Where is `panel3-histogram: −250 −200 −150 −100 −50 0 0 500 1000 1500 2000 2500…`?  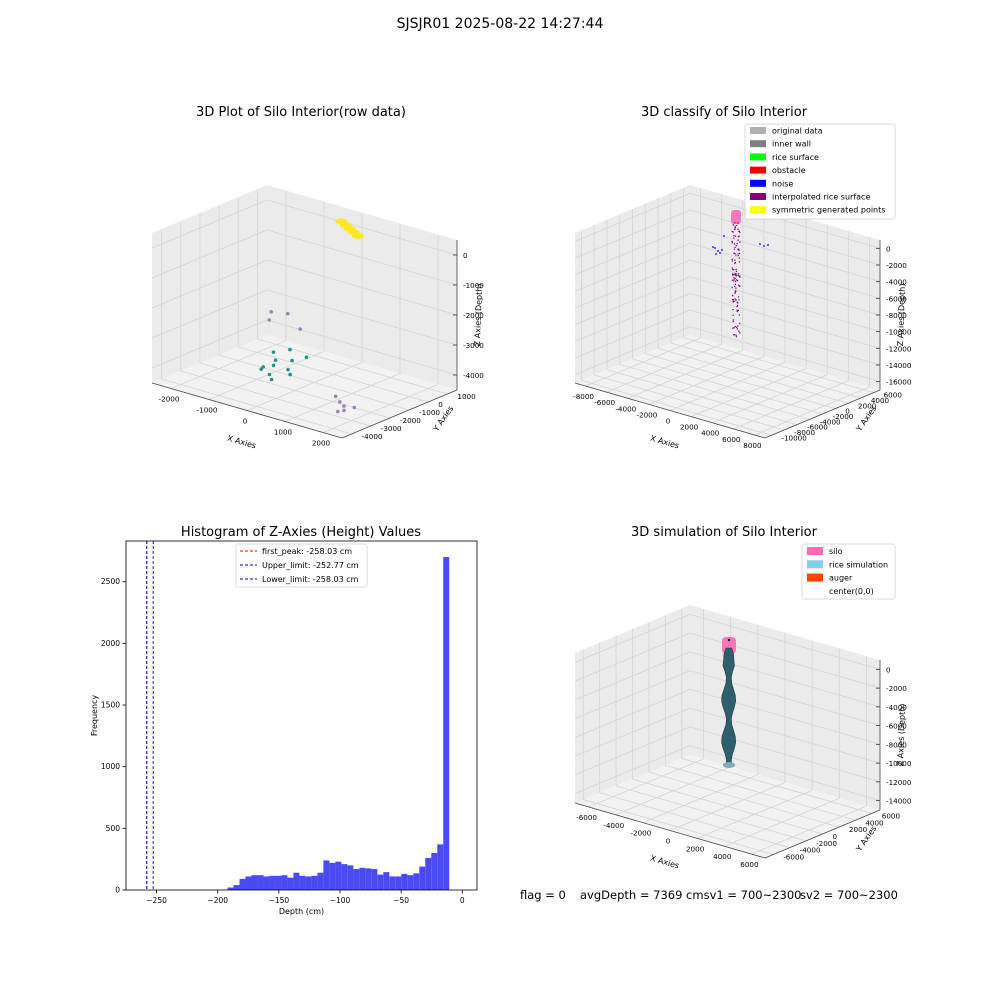
panel3-histogram: −250 −200 −150 −100 −50 0 0 500 1000 1500 2000 2500… is located at coordinates (284, 728).